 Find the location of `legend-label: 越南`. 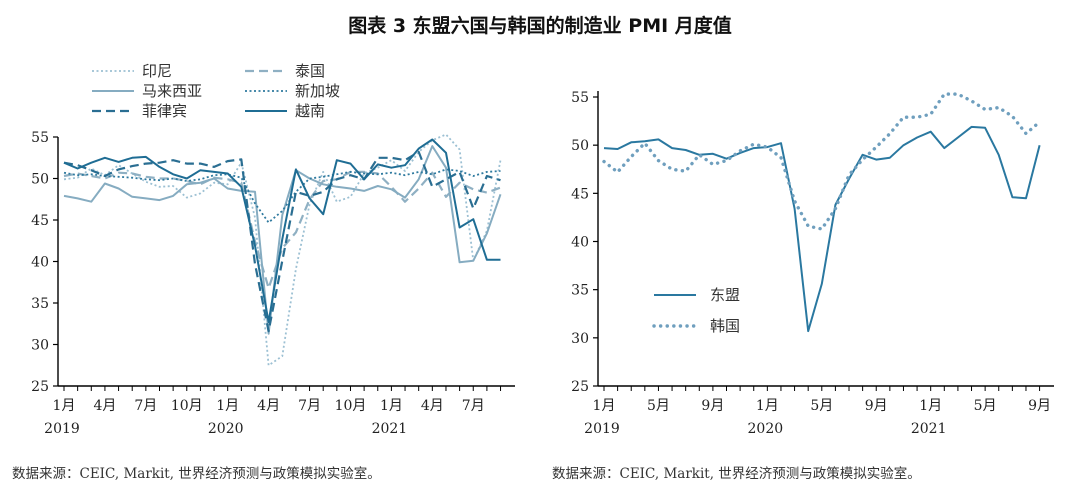

legend-label: 越南 is located at coordinates (310, 111).